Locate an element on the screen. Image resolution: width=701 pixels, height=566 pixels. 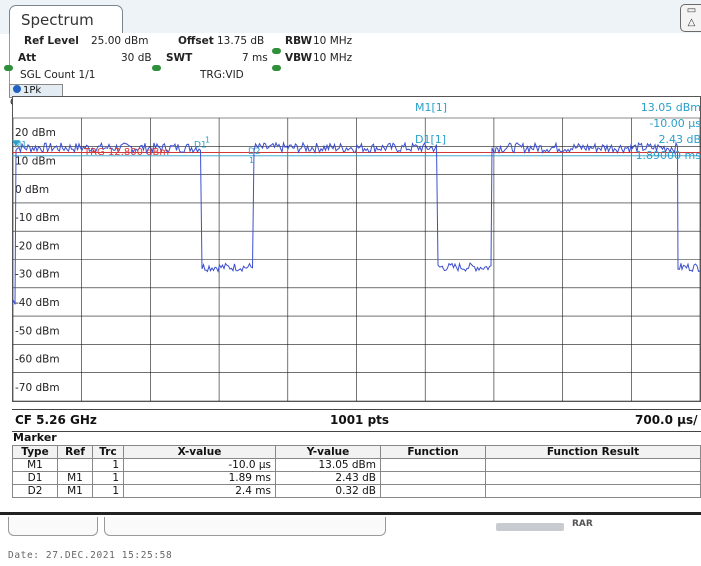
markers: M1 D1 1 D2 1 is located at coordinates (136, 150).